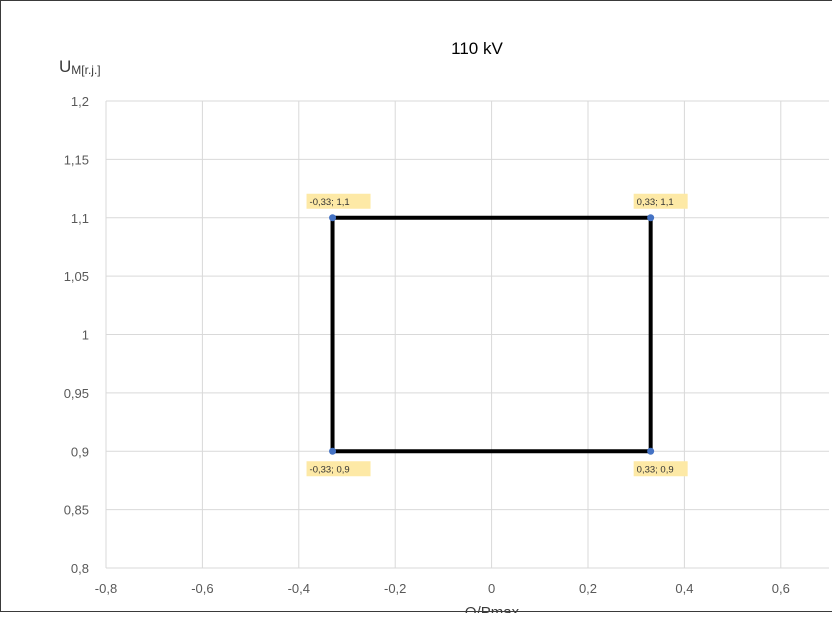  I want to click on y-tick-label: 0,85, so click(76, 510).